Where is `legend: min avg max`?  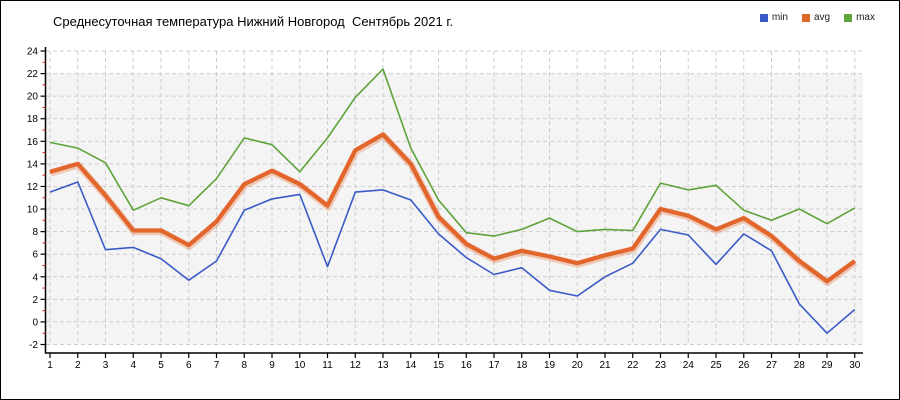 legend: min avg max is located at coordinates (817, 17).